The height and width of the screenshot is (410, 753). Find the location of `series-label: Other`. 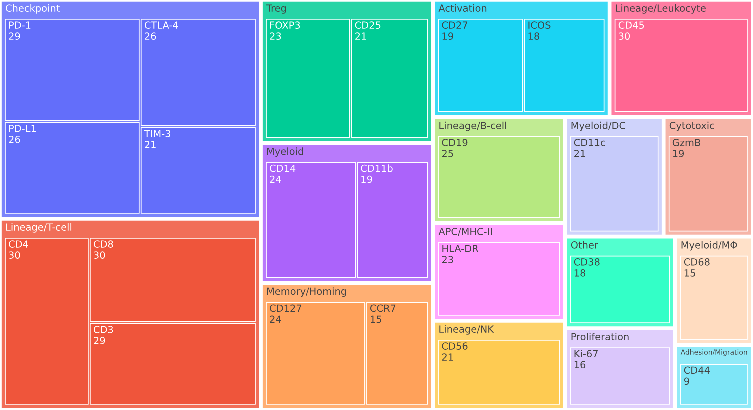

series-label: Other is located at coordinates (584, 245).